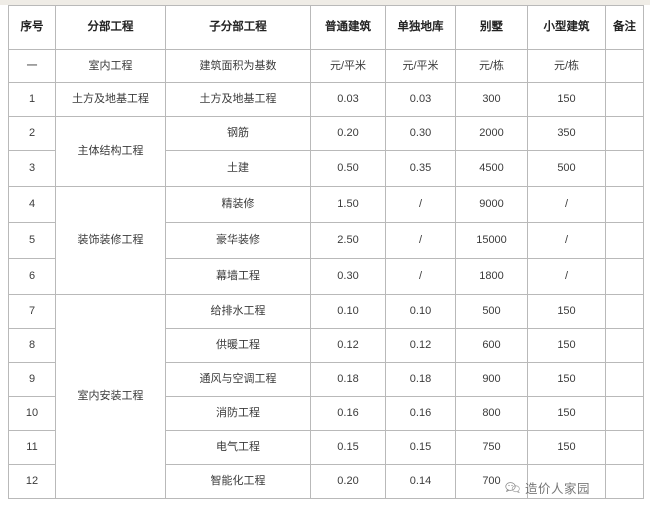 This screenshot has width=650, height=518. Describe the element at coordinates (491, 133) in the screenshot. I see `cell-villa: 2000` at that location.